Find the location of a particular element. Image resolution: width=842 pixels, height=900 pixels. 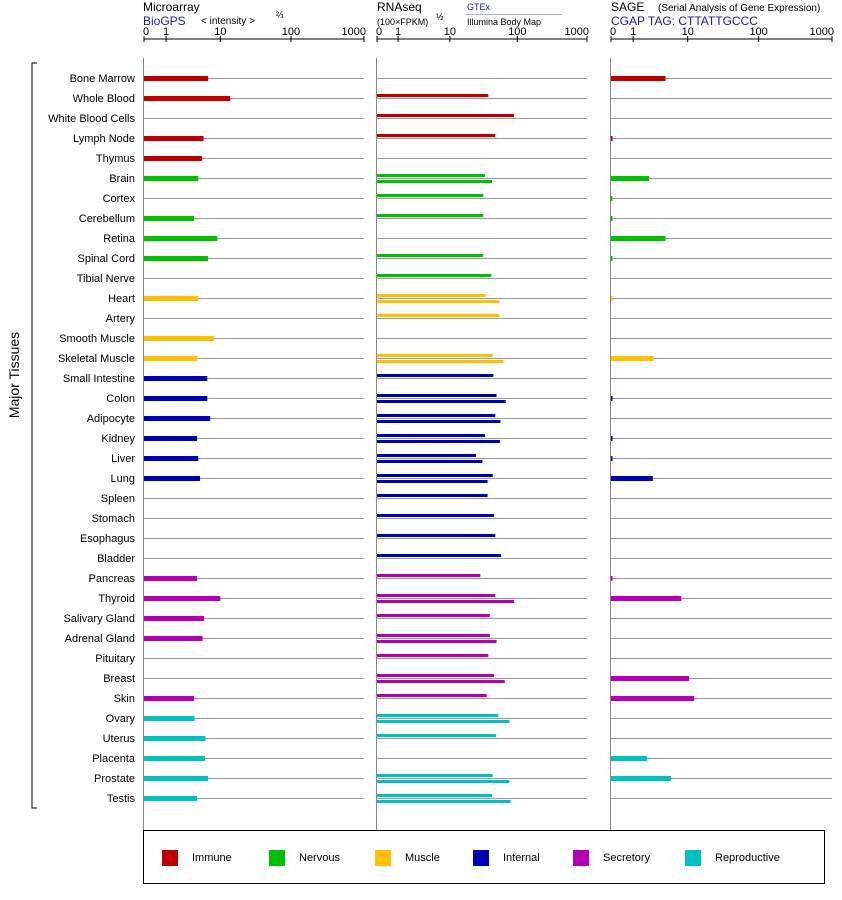

tissue-label: Spinal Cord is located at coordinates (106, 259).